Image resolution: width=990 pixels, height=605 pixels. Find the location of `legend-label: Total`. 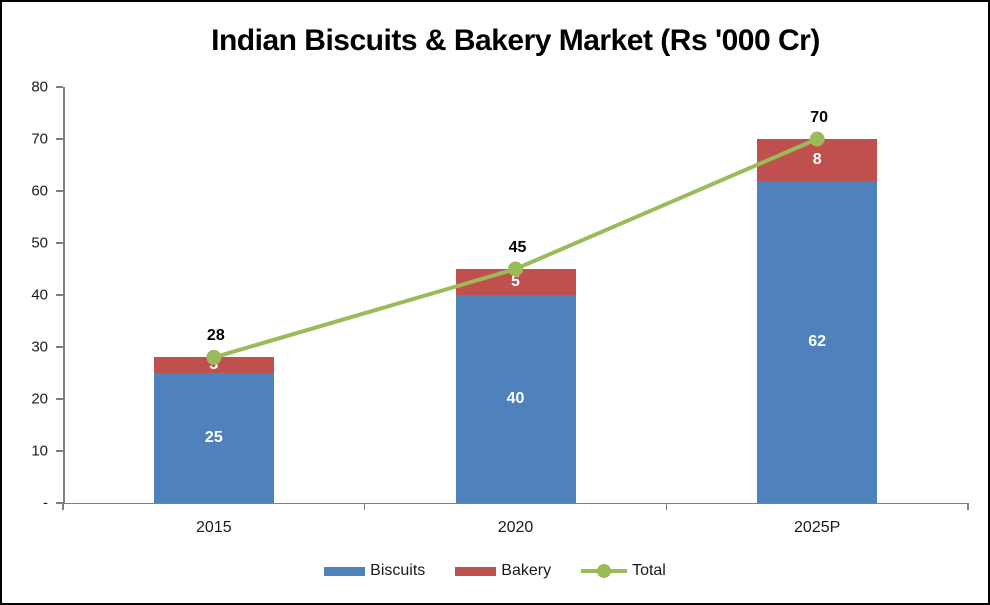

legend-label: Total is located at coordinates (649, 570).